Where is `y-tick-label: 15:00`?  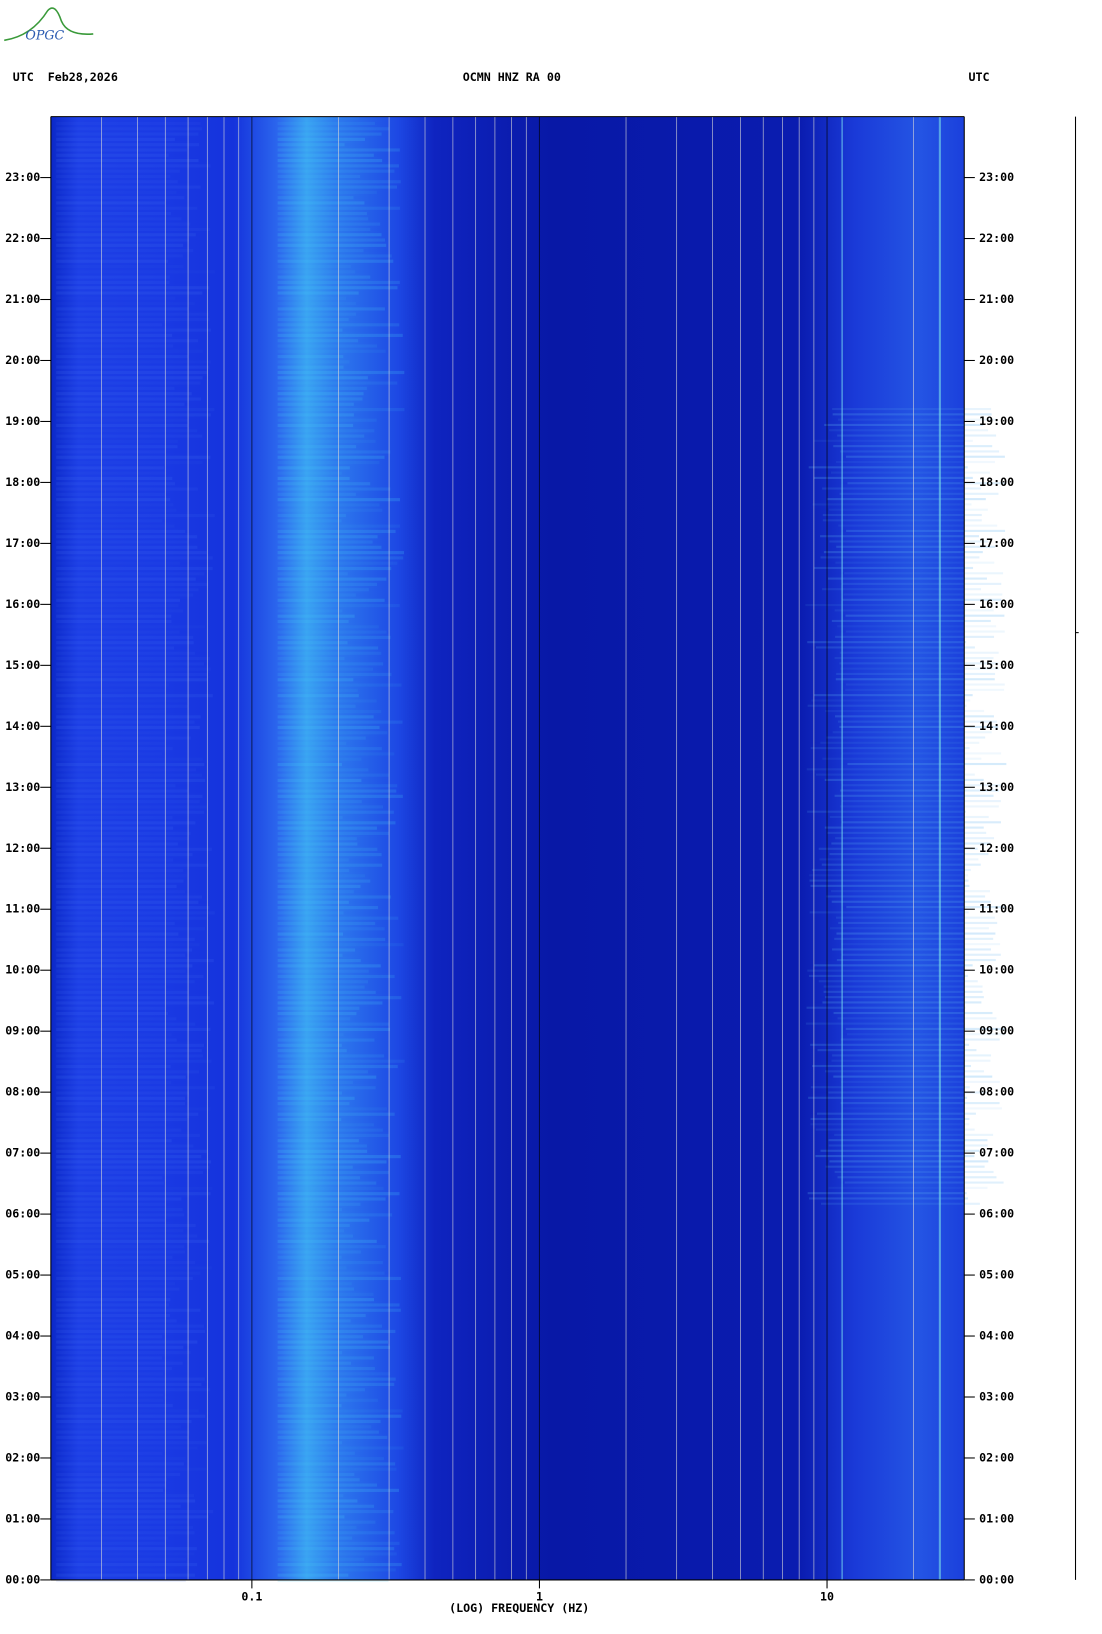
y-tick-label: 15:00 is located at coordinates (22, 665).